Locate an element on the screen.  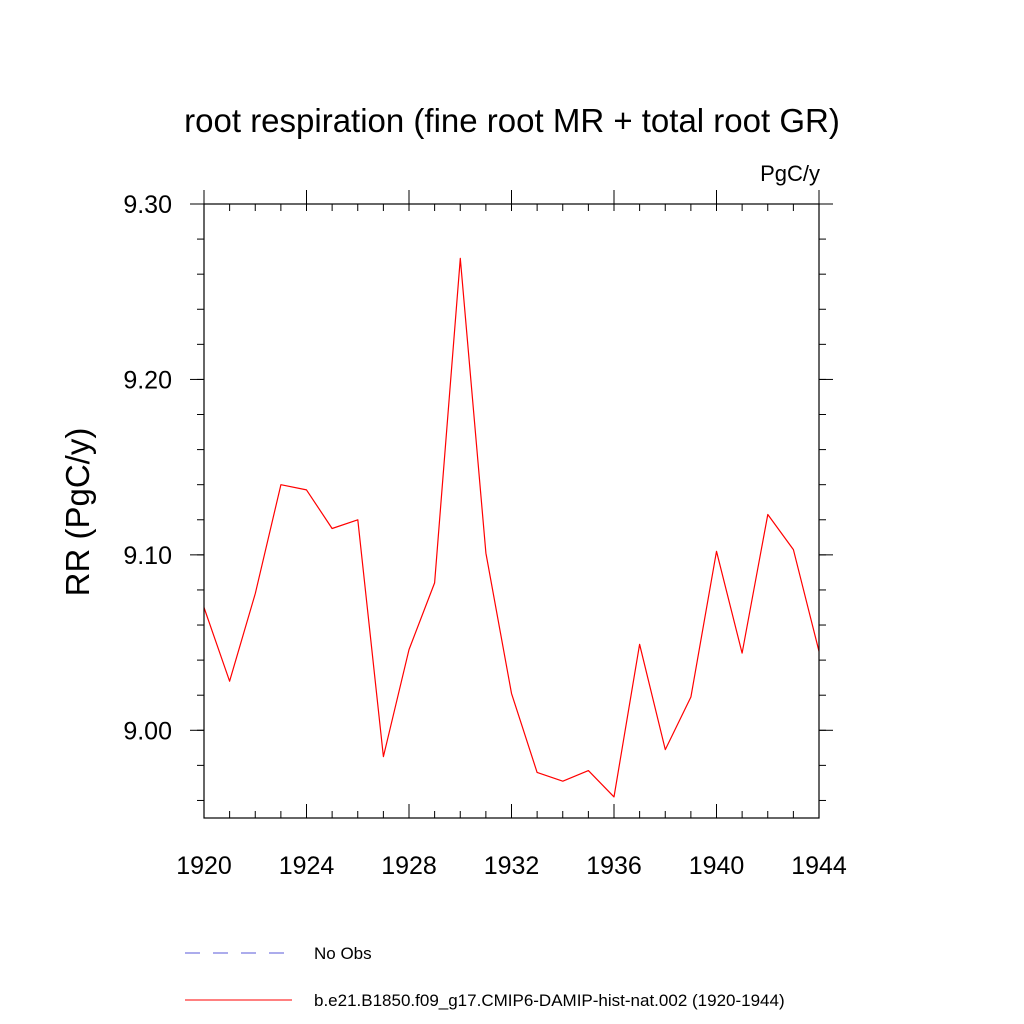
x-tick-label: 1936 is located at coordinates (614, 866).